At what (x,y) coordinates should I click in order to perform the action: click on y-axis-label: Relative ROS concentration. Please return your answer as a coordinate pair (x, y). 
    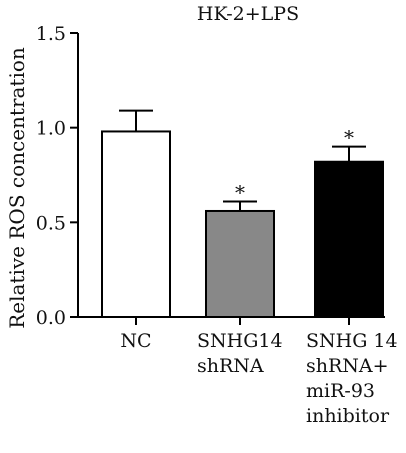
    Looking at the image, I should click on (17, 188).